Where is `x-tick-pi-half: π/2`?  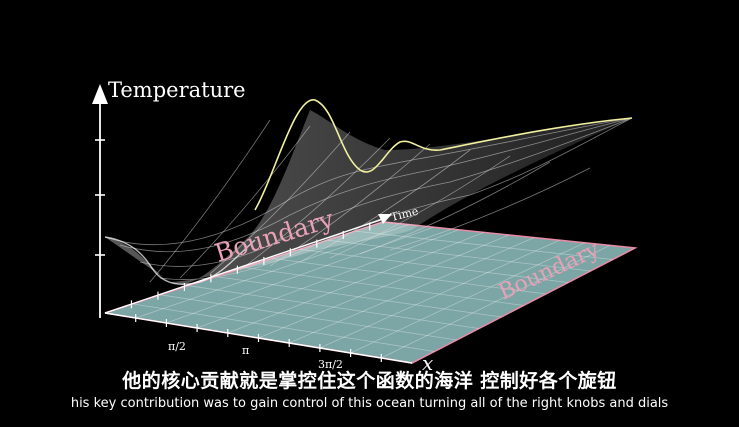
x-tick-pi-half: π/2 is located at coordinates (177, 346).